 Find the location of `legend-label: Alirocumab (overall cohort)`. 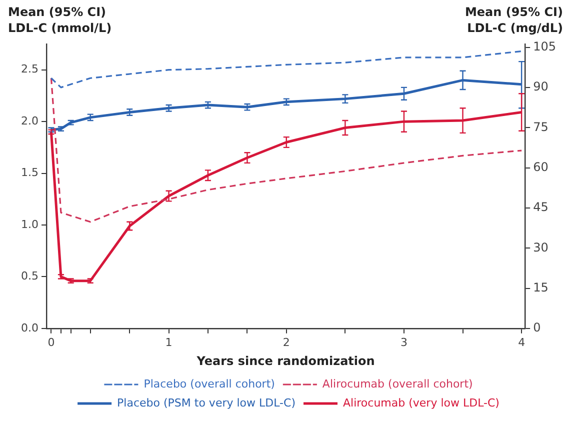

legend-label: Alirocumab (overall cohort) is located at coordinates (397, 383).